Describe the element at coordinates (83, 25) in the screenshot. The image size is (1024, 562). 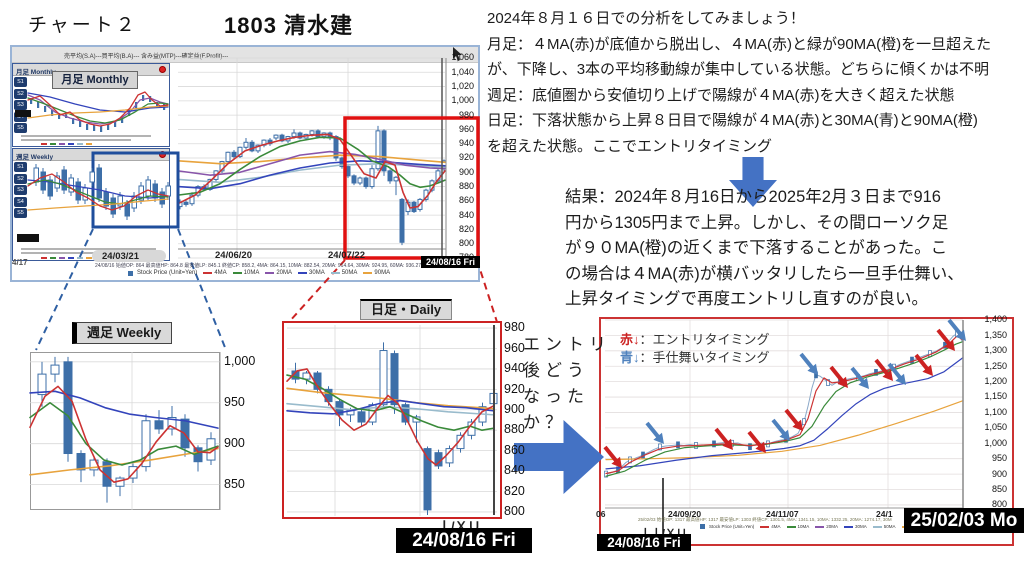
I see `page-title: チャート２` at that location.